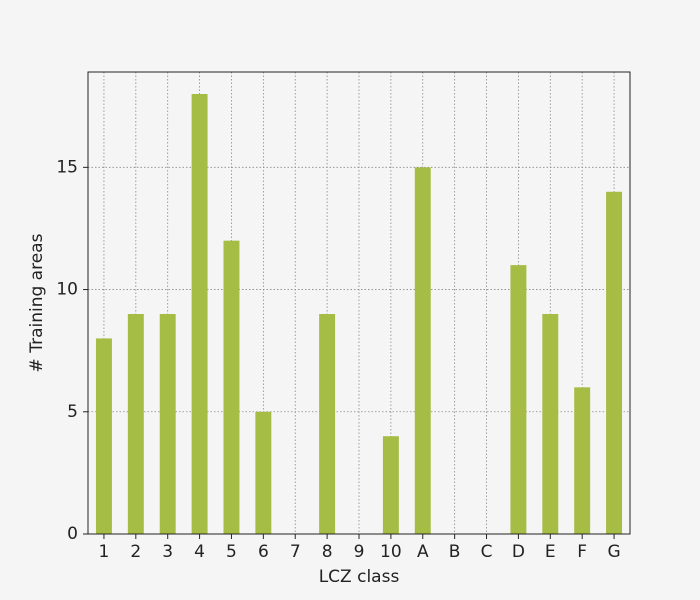 This screenshot has width=700, height=600. What do you see at coordinates (295, 552) in the screenshot?
I see `x-tick-label: 7` at bounding box center [295, 552].